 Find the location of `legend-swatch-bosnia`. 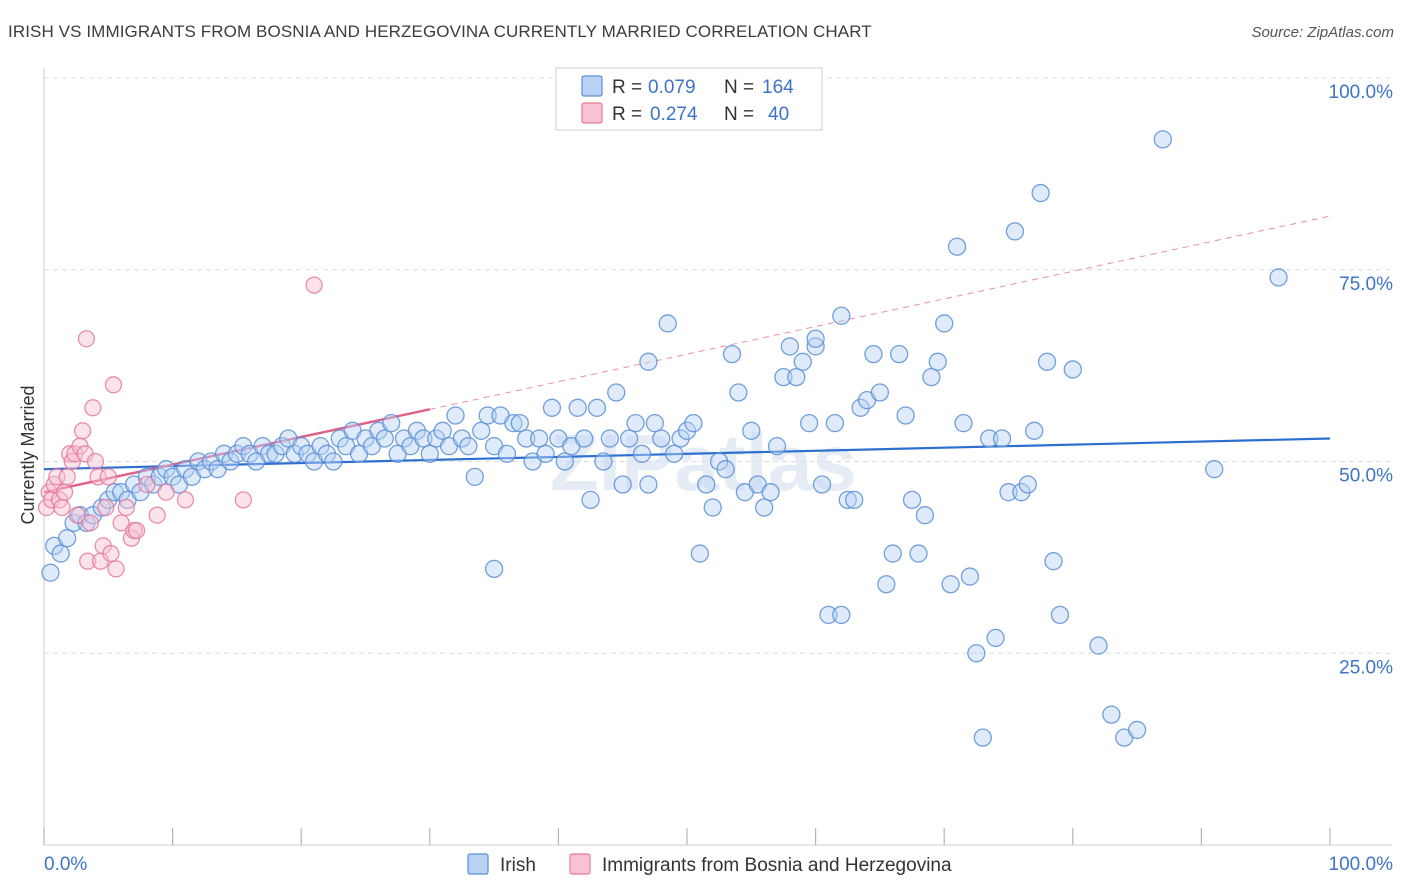

legend-swatch-bosnia is located at coordinates (592, 113).